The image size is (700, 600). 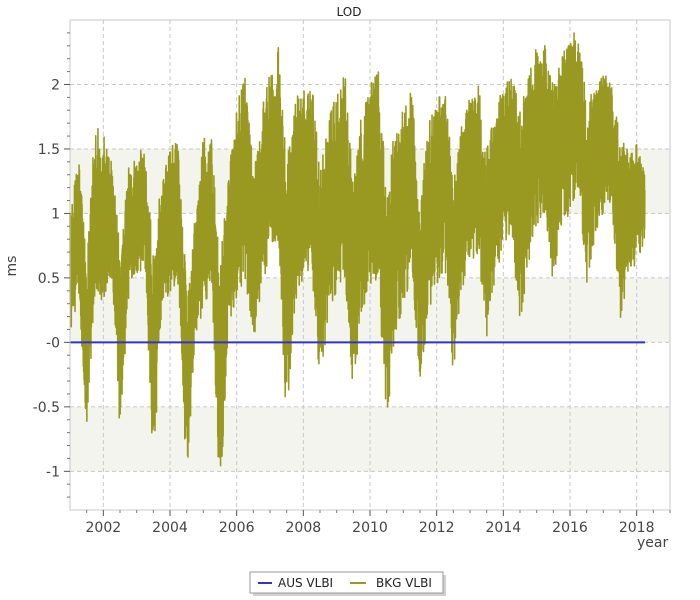 I want to click on legend: AUS VLBI BKG VLBI, so click(x=347, y=583).